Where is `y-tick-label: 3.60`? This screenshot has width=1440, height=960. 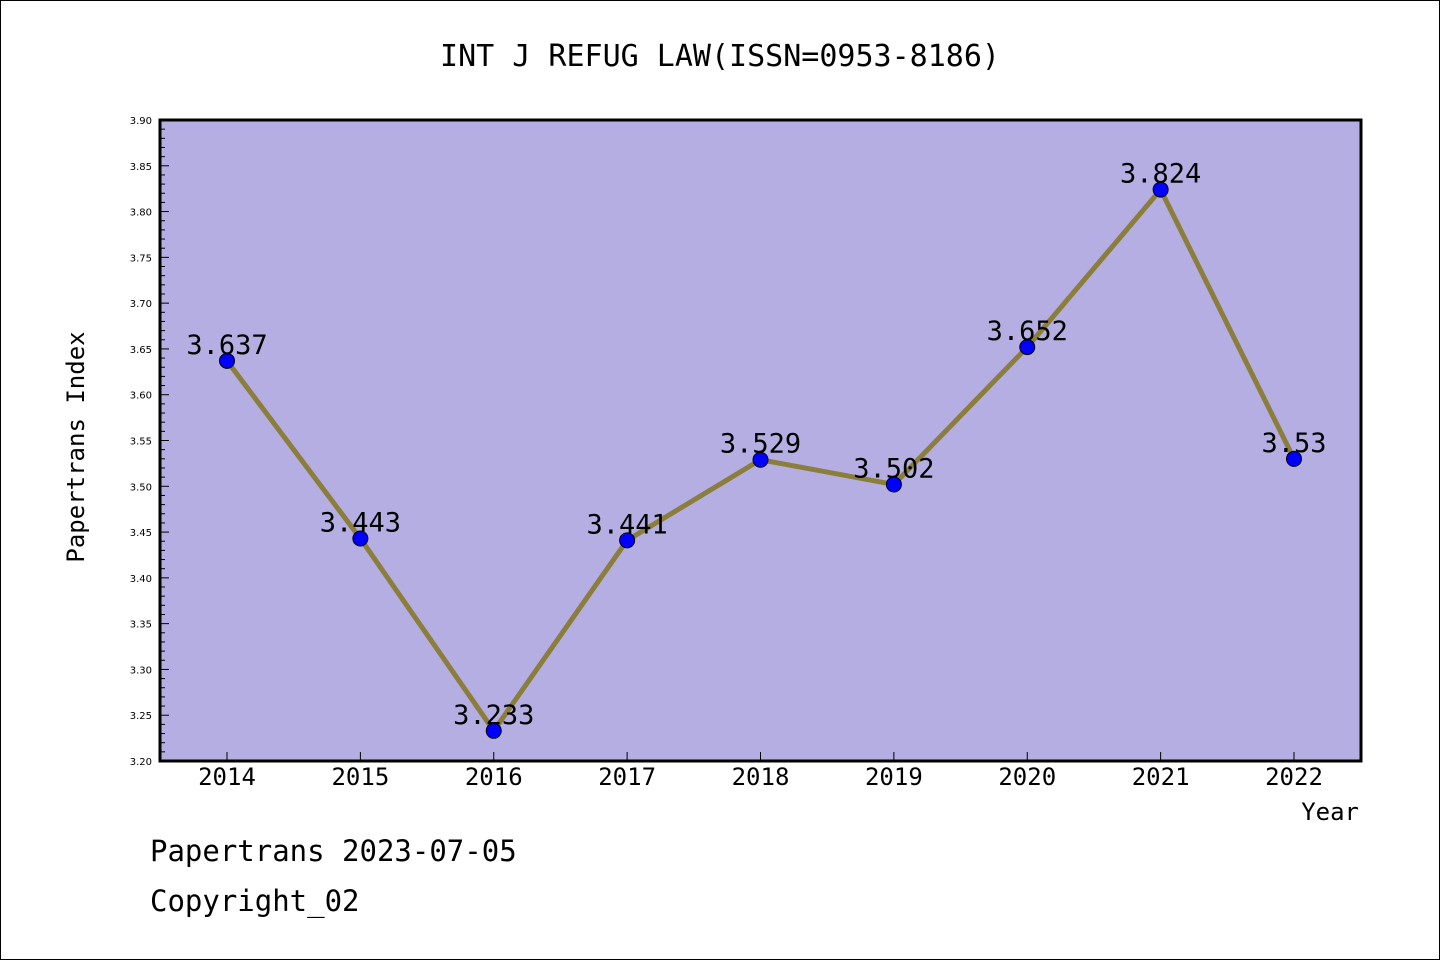 y-tick-label: 3.60 is located at coordinates (141, 396).